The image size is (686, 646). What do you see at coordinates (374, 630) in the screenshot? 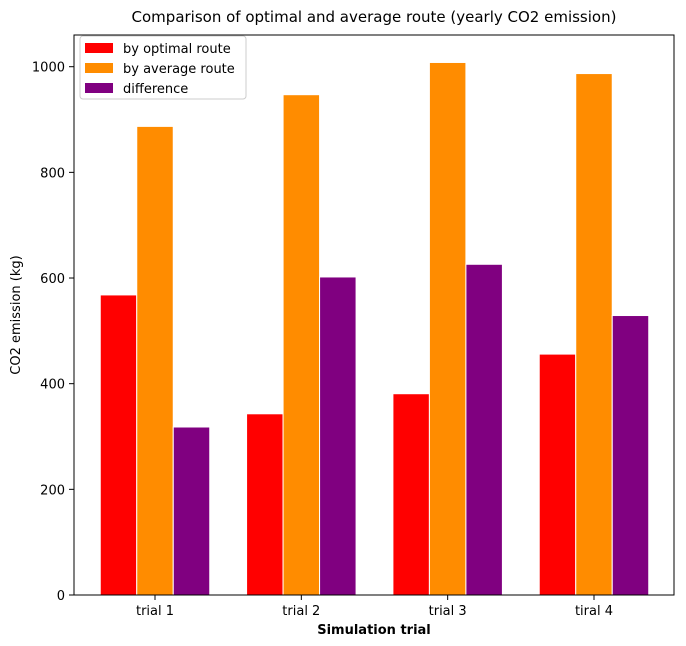
I see `x-axis-label: Simulation trial` at bounding box center [374, 630].